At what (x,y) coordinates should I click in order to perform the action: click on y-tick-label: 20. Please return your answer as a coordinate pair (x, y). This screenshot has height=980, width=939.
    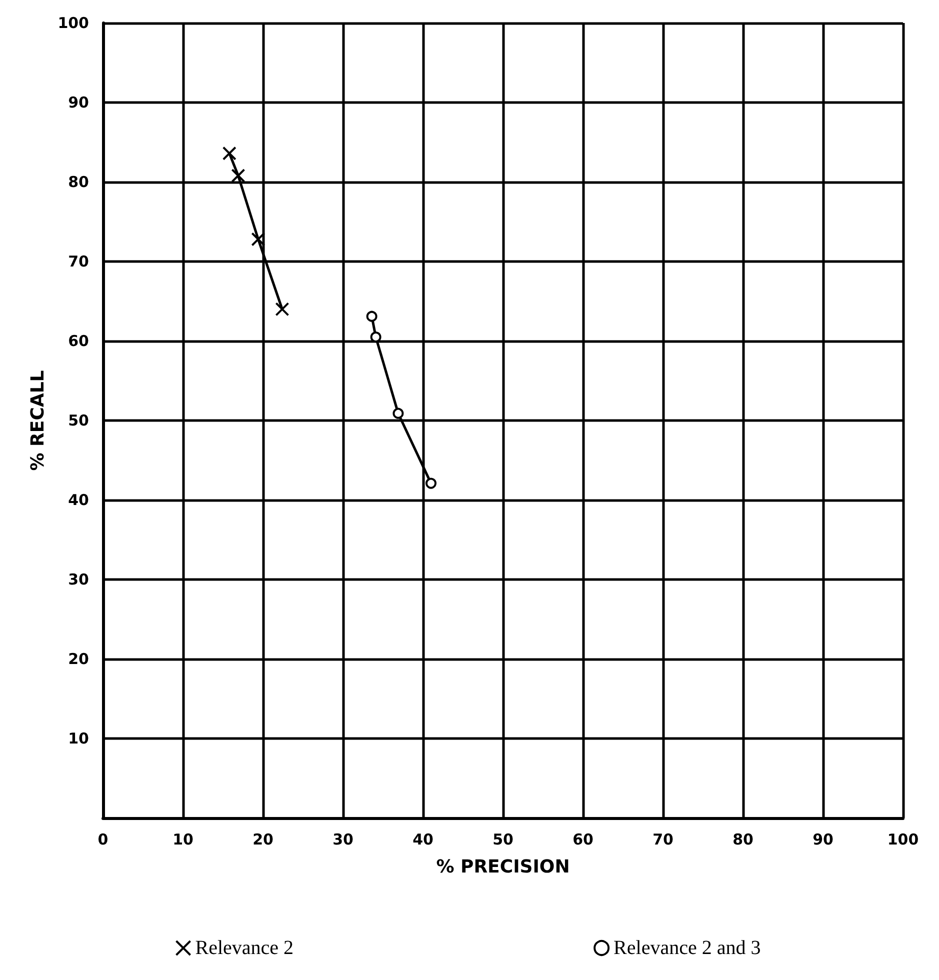
    Looking at the image, I should click on (78, 659).